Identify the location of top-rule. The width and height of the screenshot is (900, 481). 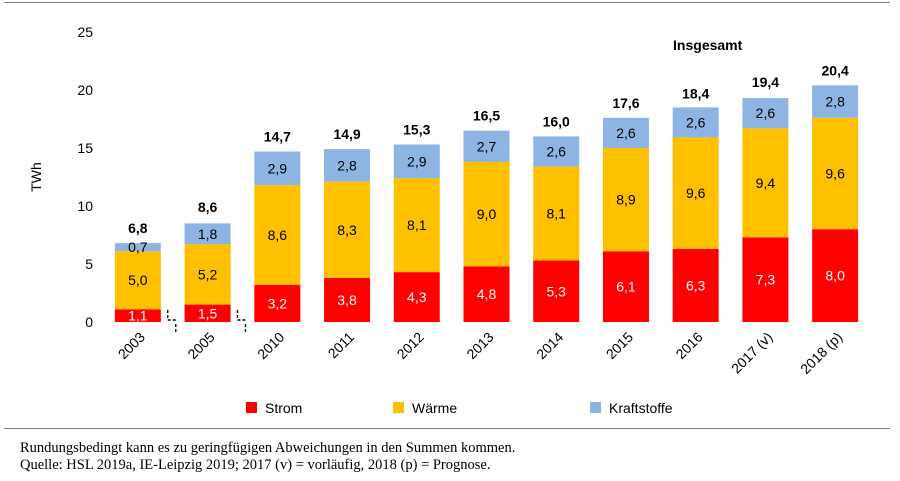
(447, 2).